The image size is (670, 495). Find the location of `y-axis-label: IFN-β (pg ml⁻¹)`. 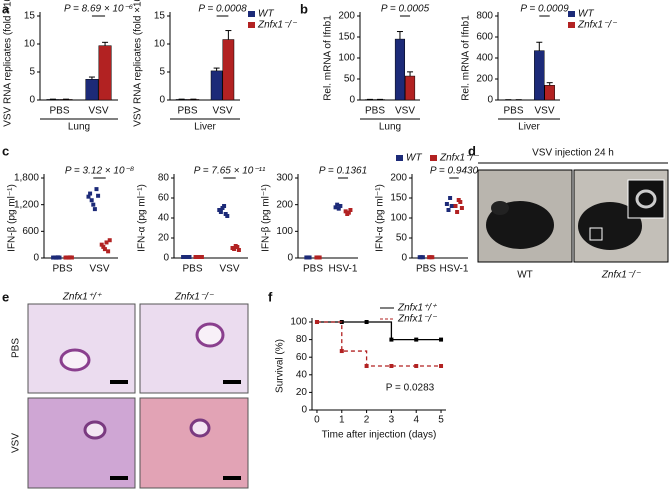

y-axis-label: IFN-β (pg ml⁻¹) is located at coordinates (266, 218).